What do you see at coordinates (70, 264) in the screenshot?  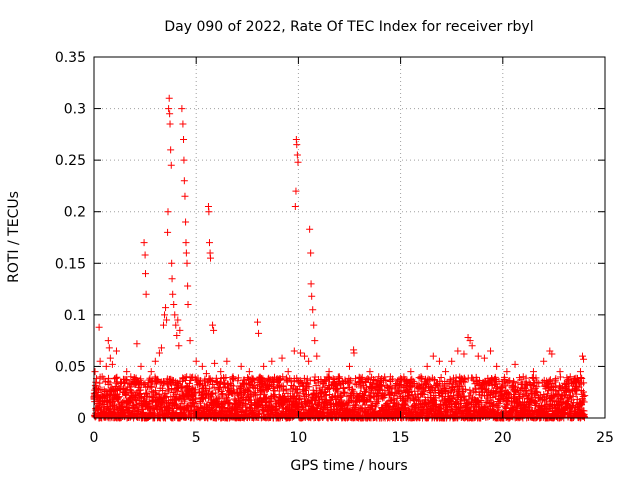 I see `y-tick-label: 0.15` at bounding box center [70, 264].